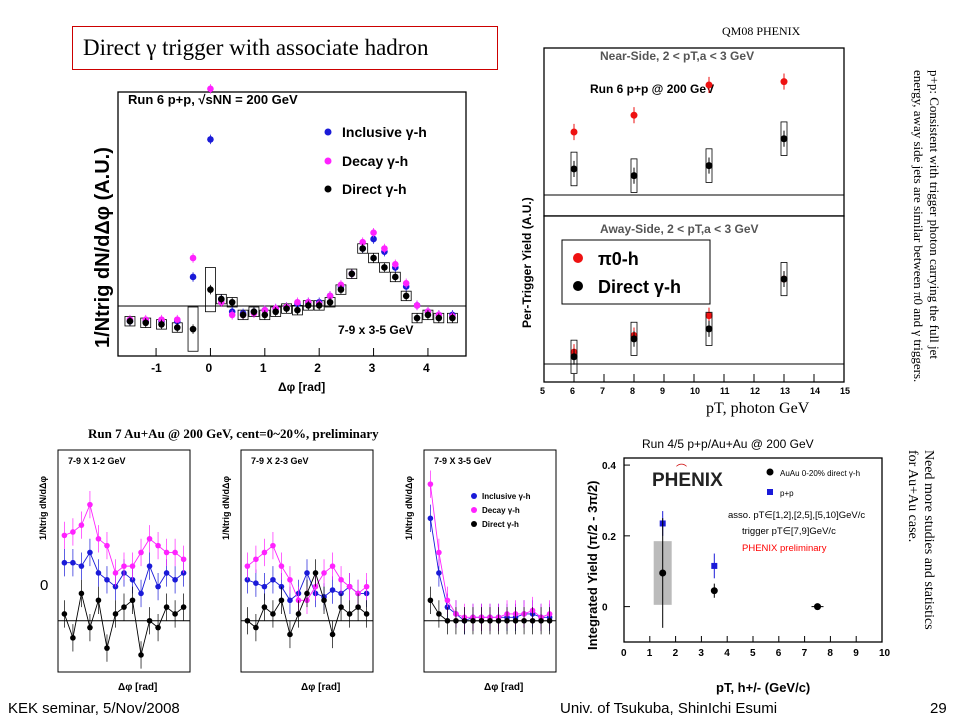 This screenshot has width=960, height=720. What do you see at coordinates (320, 687) in the screenshot?
I see `auau-xlabel: Δφ [rad]` at bounding box center [320, 687].